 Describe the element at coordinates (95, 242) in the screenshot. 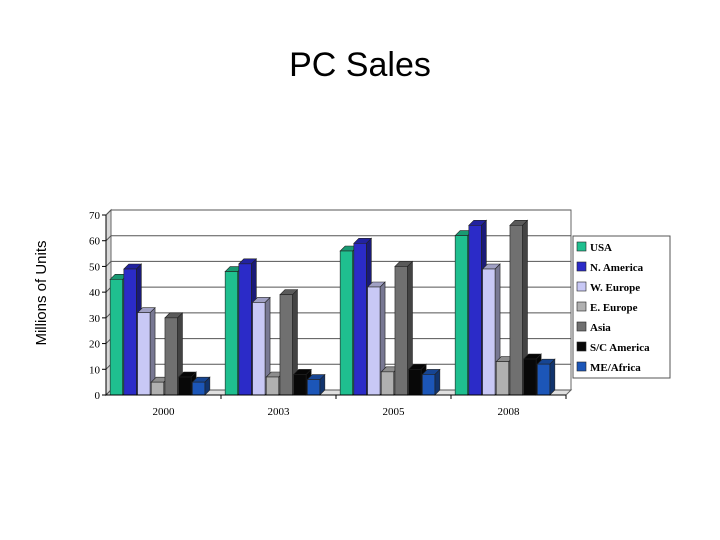

I see `y-tick-label: 60` at that location.